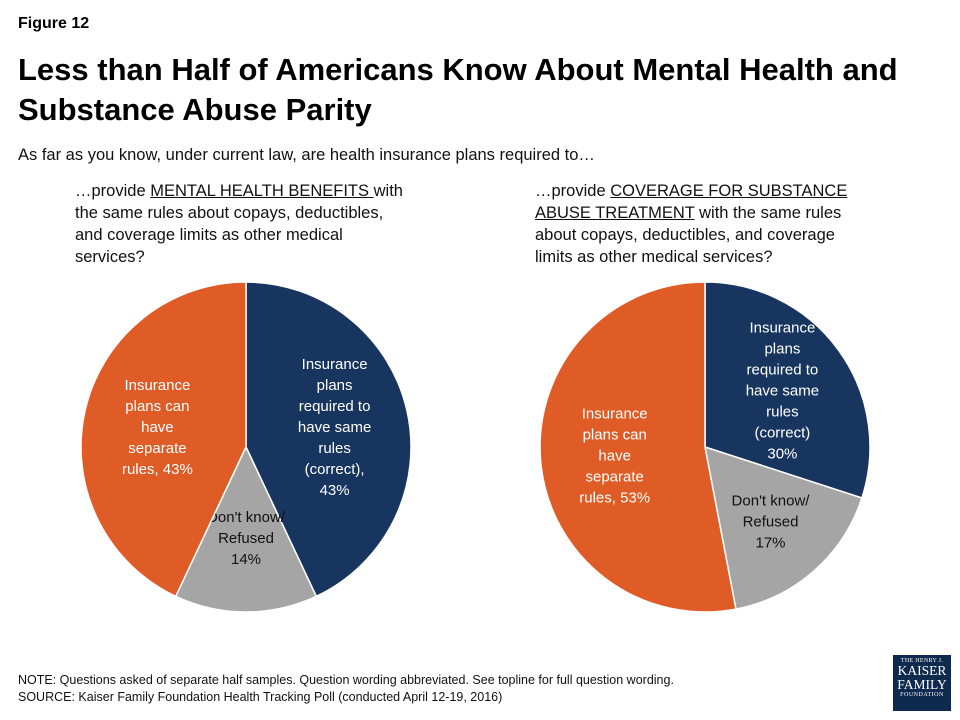 Image resolution: width=960 pixels, height=720 pixels. Describe the element at coordinates (771, 521) in the screenshot. I see `pie-slice-label: Don't know/Refused 17%` at that location.